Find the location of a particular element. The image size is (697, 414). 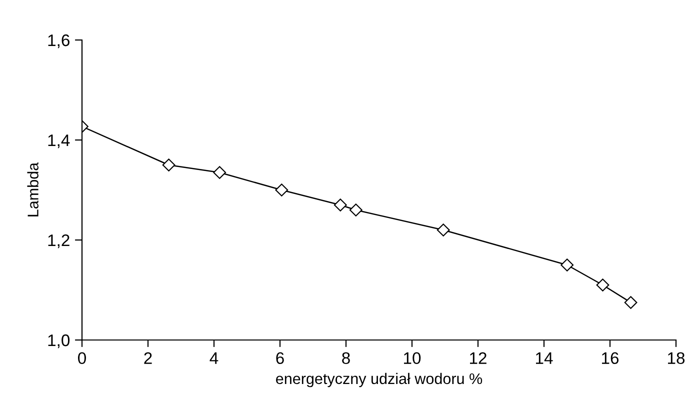

x-tick-label: 6 is located at coordinates (280, 358).